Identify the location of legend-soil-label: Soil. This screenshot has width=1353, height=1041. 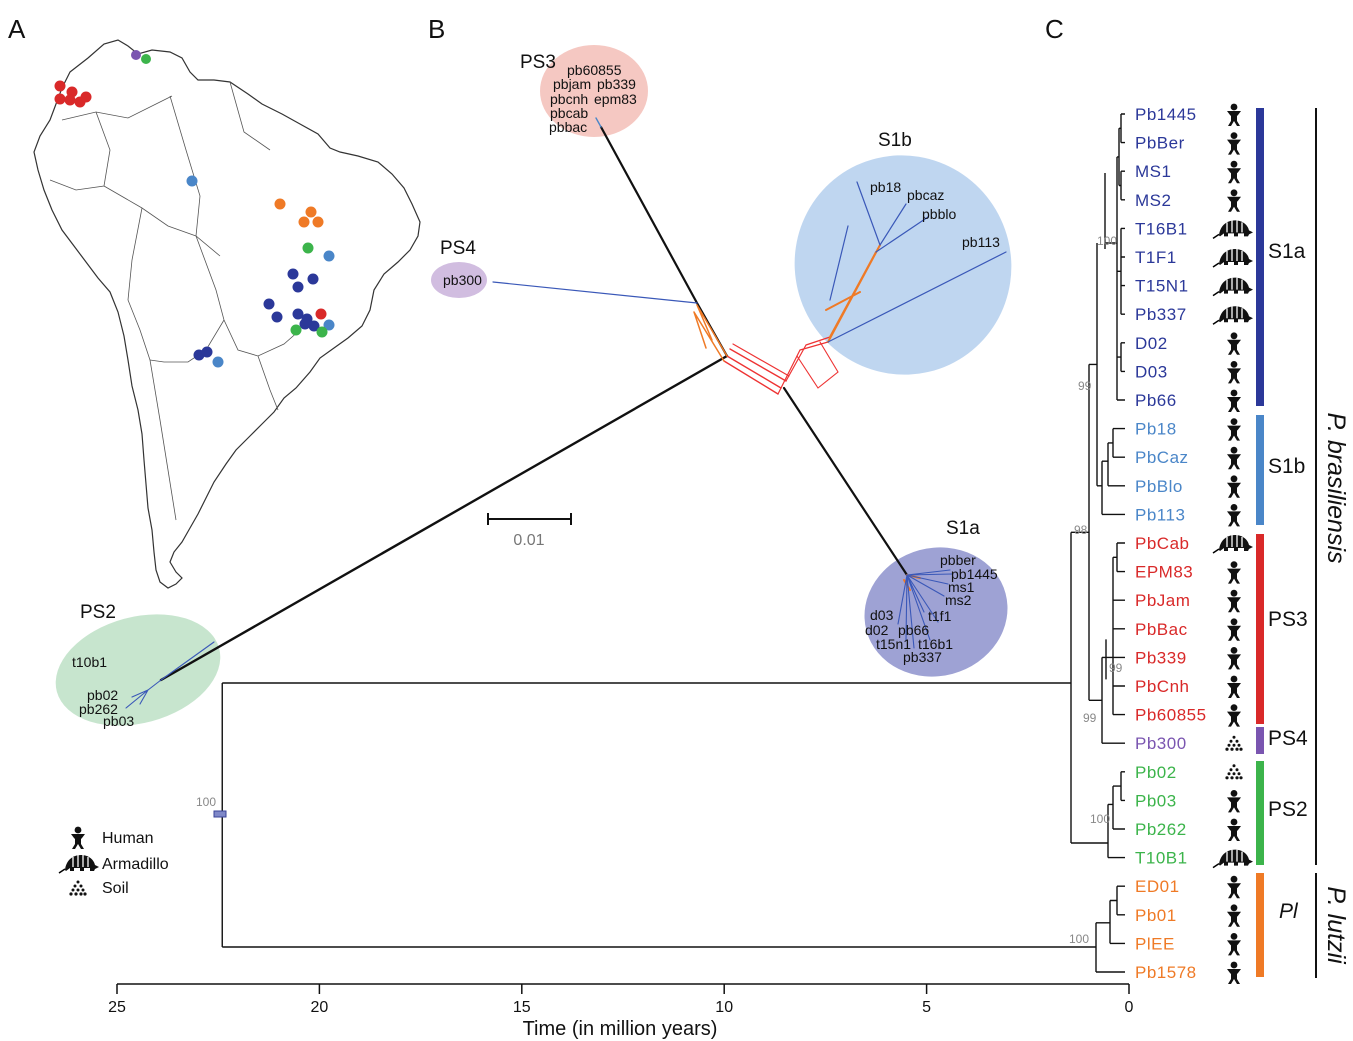
(115, 888).